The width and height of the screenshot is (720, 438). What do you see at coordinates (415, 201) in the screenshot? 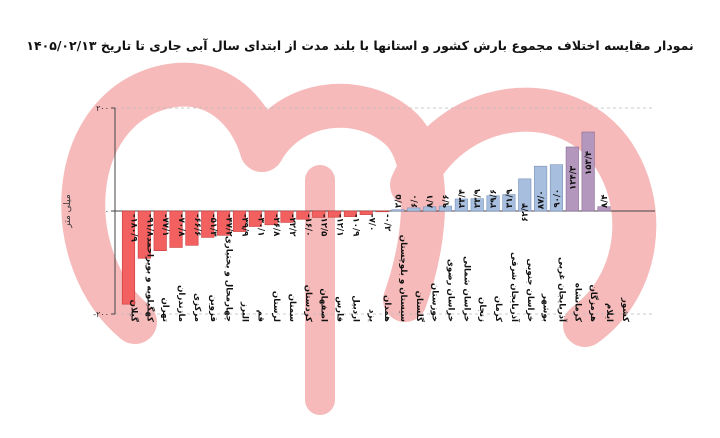
I see `data-label-18: ۶/۰` at bounding box center [415, 201].